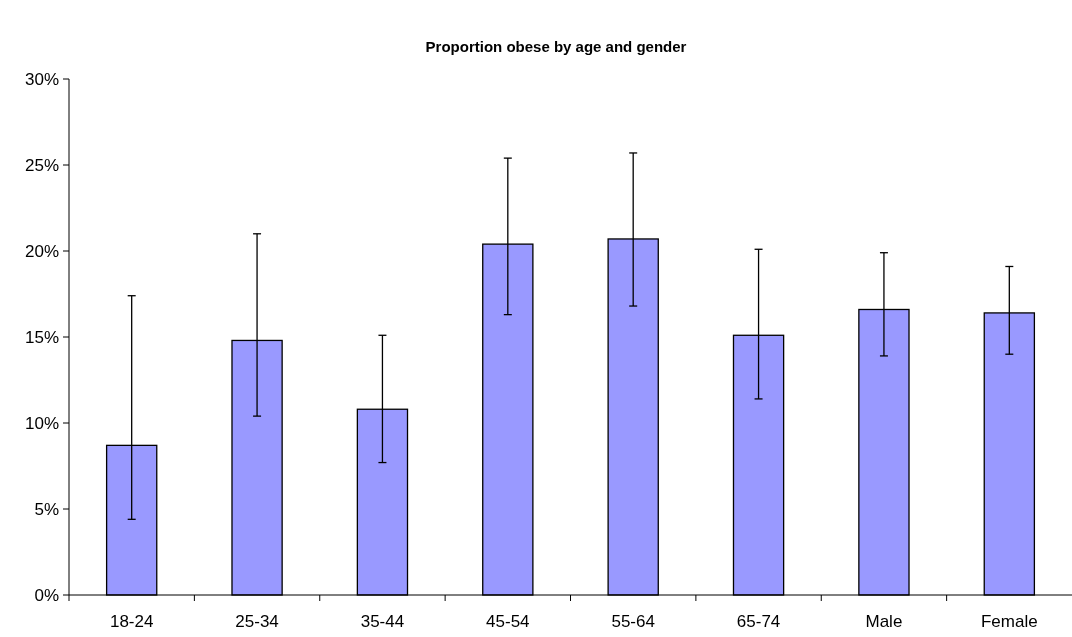  I want to click on x-tick-label: 35-44, so click(382, 621).